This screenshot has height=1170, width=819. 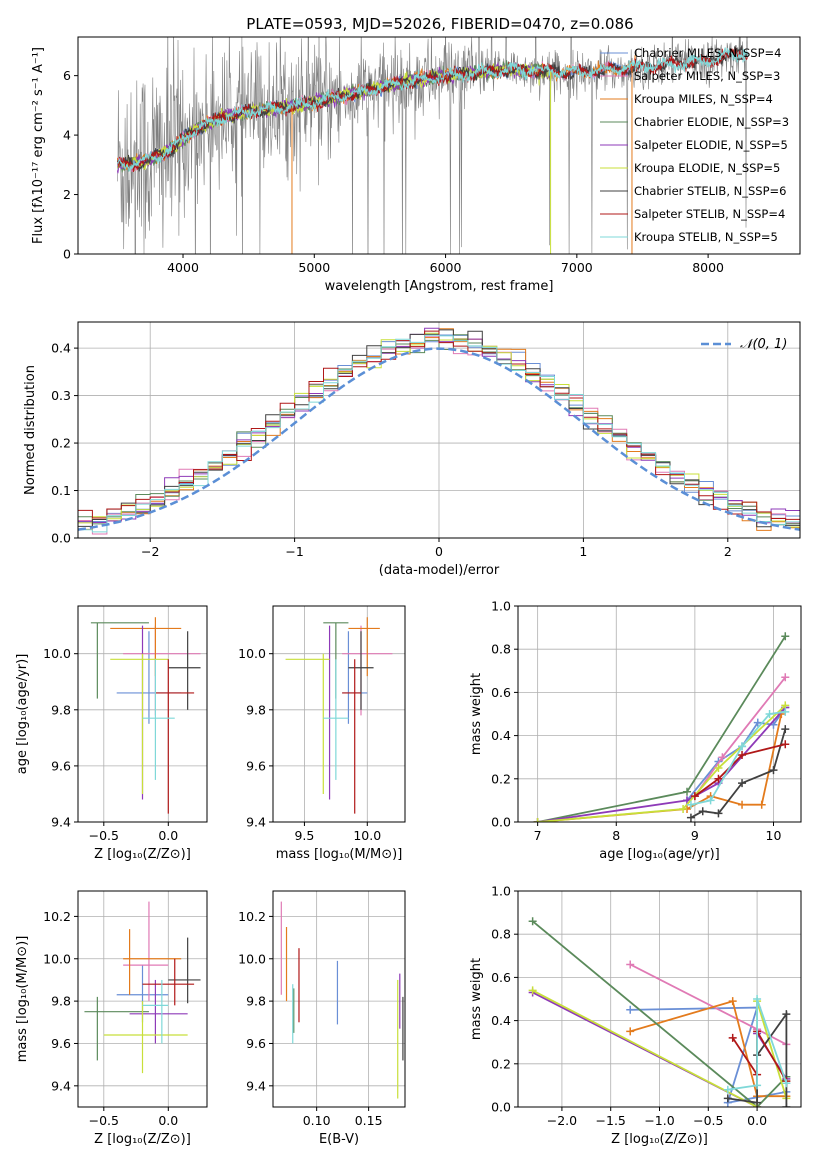 I want to click on legend-entry: Kroupa STELIB, N_SSP=5, so click(x=706, y=237).